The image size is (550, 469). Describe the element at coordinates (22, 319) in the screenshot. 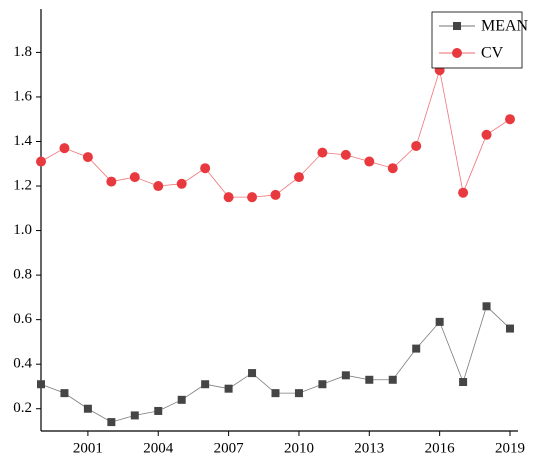

I see `y-tick-label: 0.6` at that location.